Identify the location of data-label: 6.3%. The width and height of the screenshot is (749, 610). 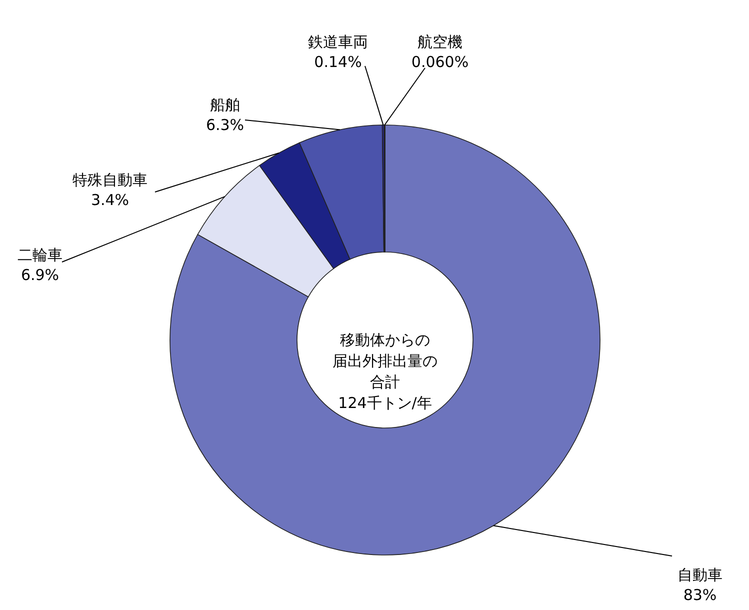
(225, 125).